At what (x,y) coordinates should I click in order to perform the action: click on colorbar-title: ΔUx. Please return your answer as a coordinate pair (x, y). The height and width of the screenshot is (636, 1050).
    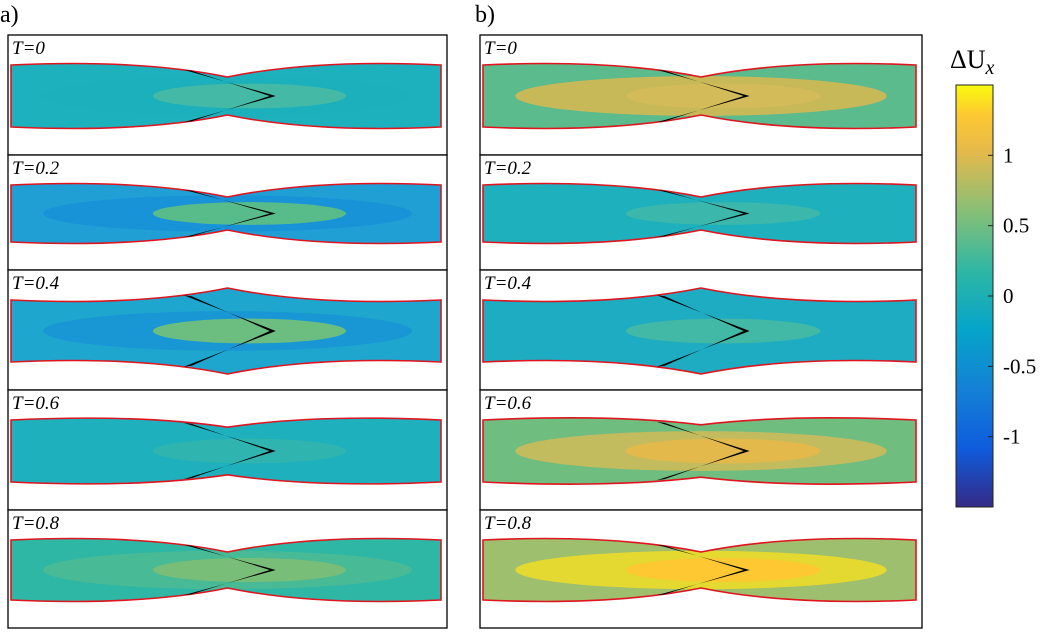
    Looking at the image, I should click on (972, 62).